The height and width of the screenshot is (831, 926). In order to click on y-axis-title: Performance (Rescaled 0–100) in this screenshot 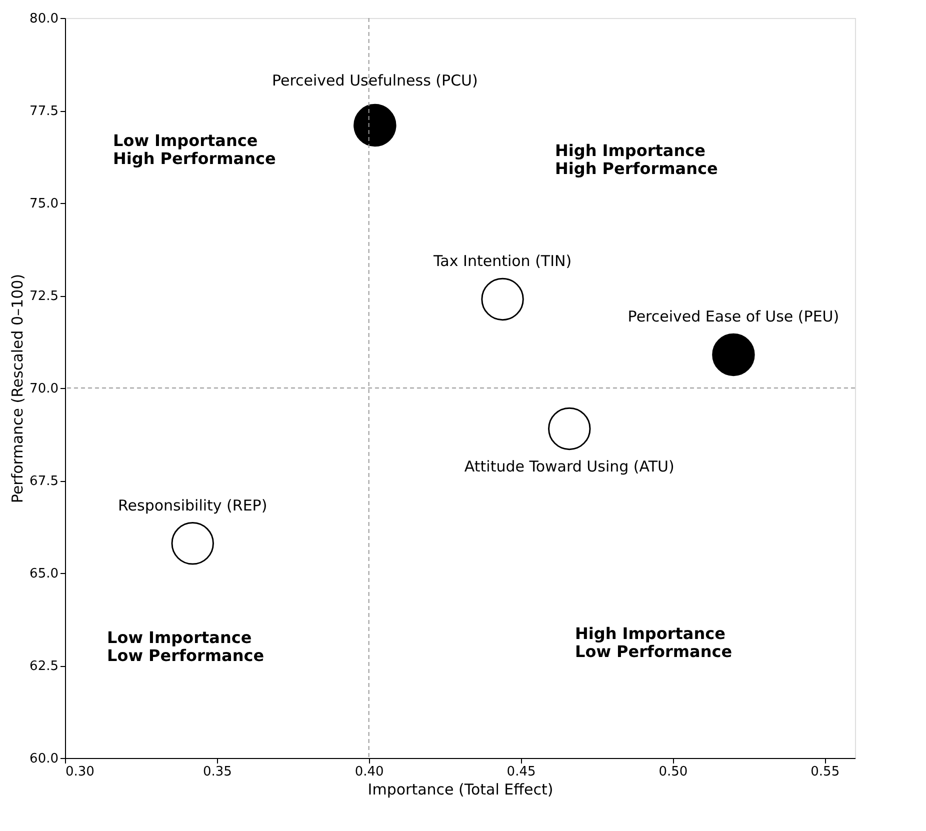, I will do `click(17, 389)`.